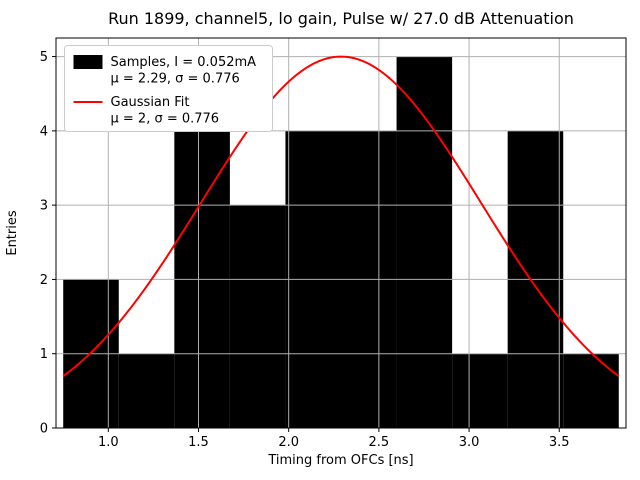  Describe the element at coordinates (165, 119) in the screenshot. I see `legend-entry-1-line-1: μ = 2, σ = 0.776` at that location.